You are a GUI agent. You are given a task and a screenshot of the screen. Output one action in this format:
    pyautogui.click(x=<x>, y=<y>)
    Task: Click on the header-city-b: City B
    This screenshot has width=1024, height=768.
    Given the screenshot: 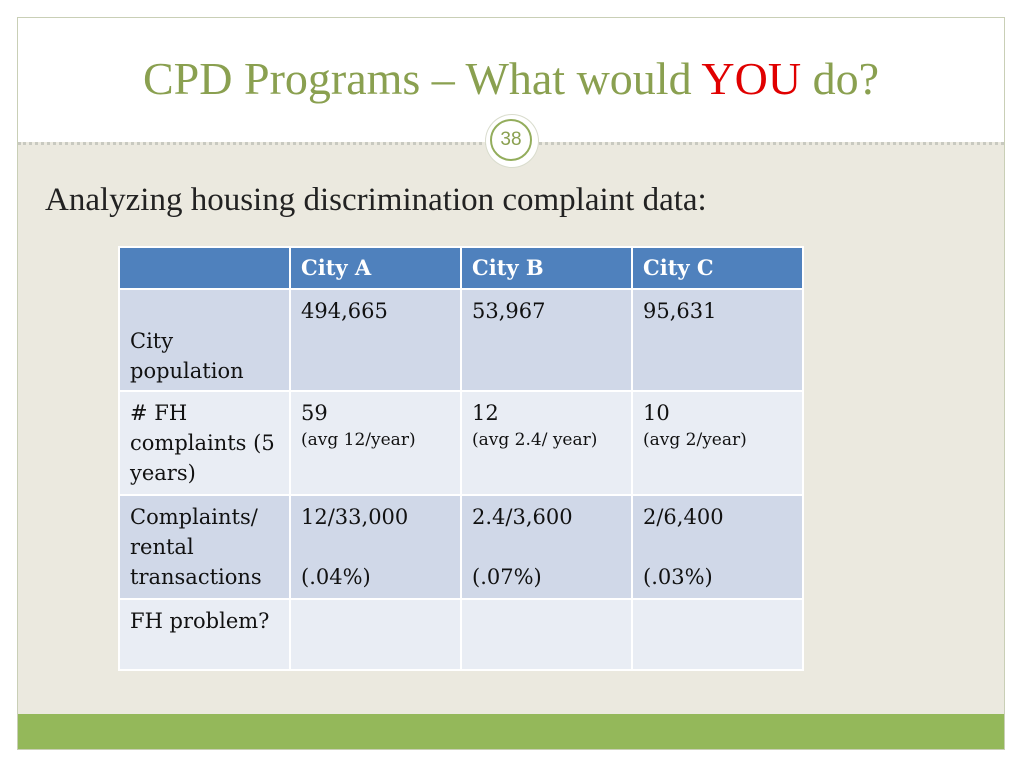 What is the action you would take?
    pyautogui.click(x=546, y=268)
    